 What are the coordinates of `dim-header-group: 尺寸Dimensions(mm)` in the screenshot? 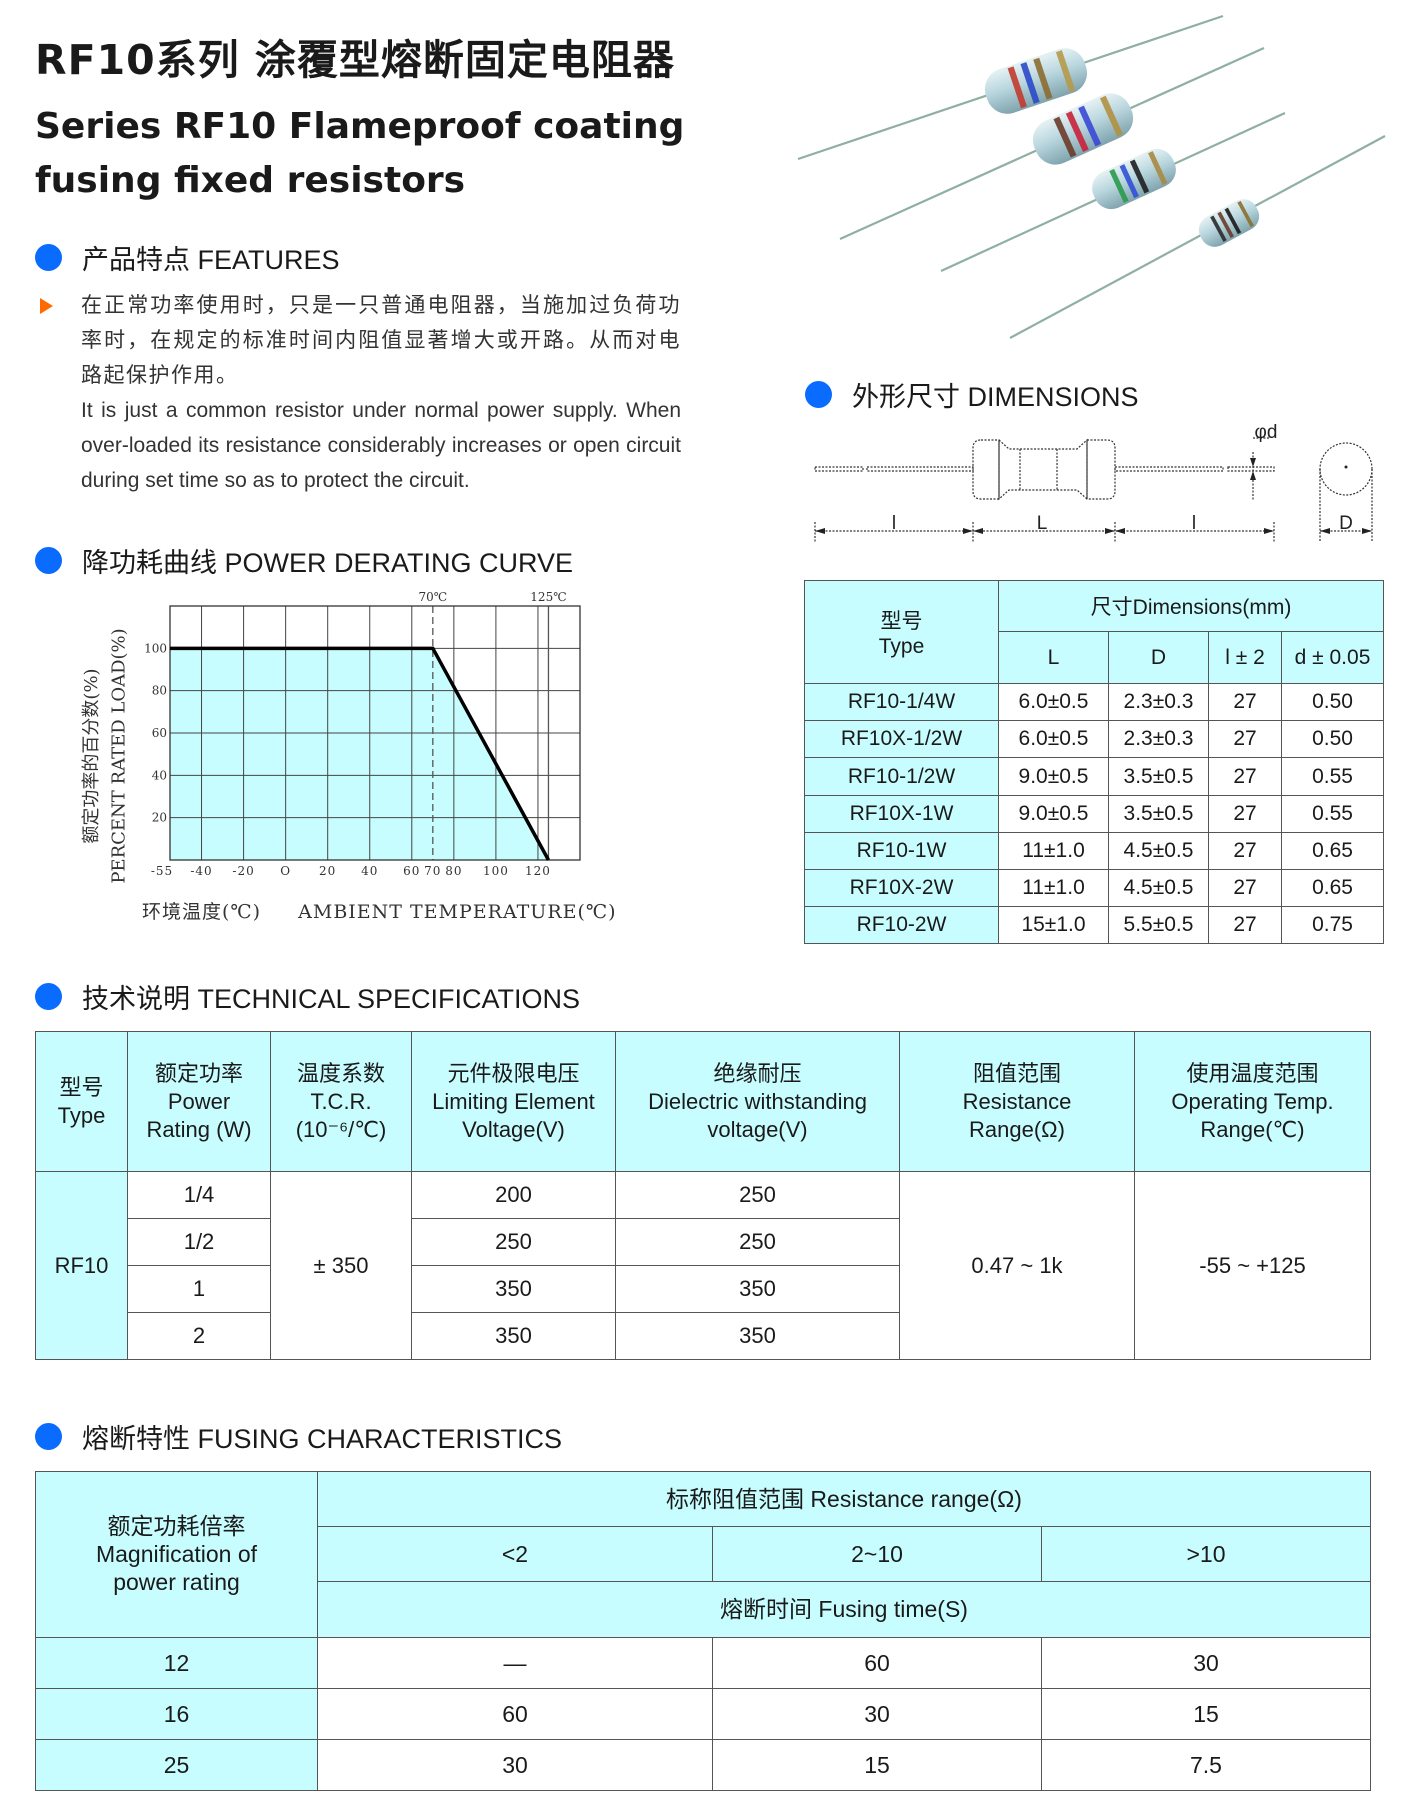 It's located at (1191, 606).